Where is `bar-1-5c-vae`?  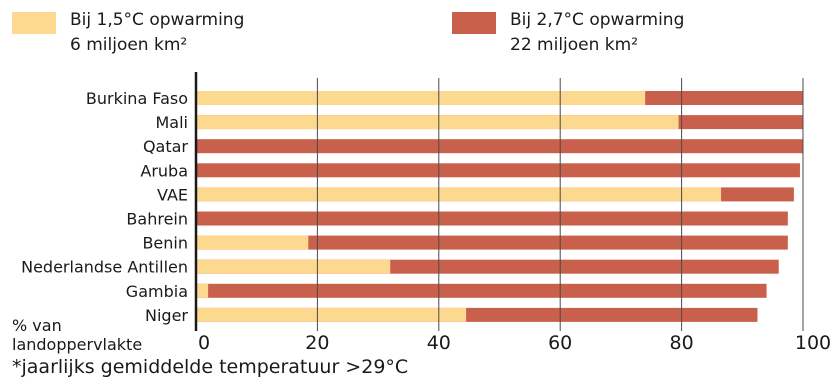
bar-1-5c-vae is located at coordinates (459, 194).